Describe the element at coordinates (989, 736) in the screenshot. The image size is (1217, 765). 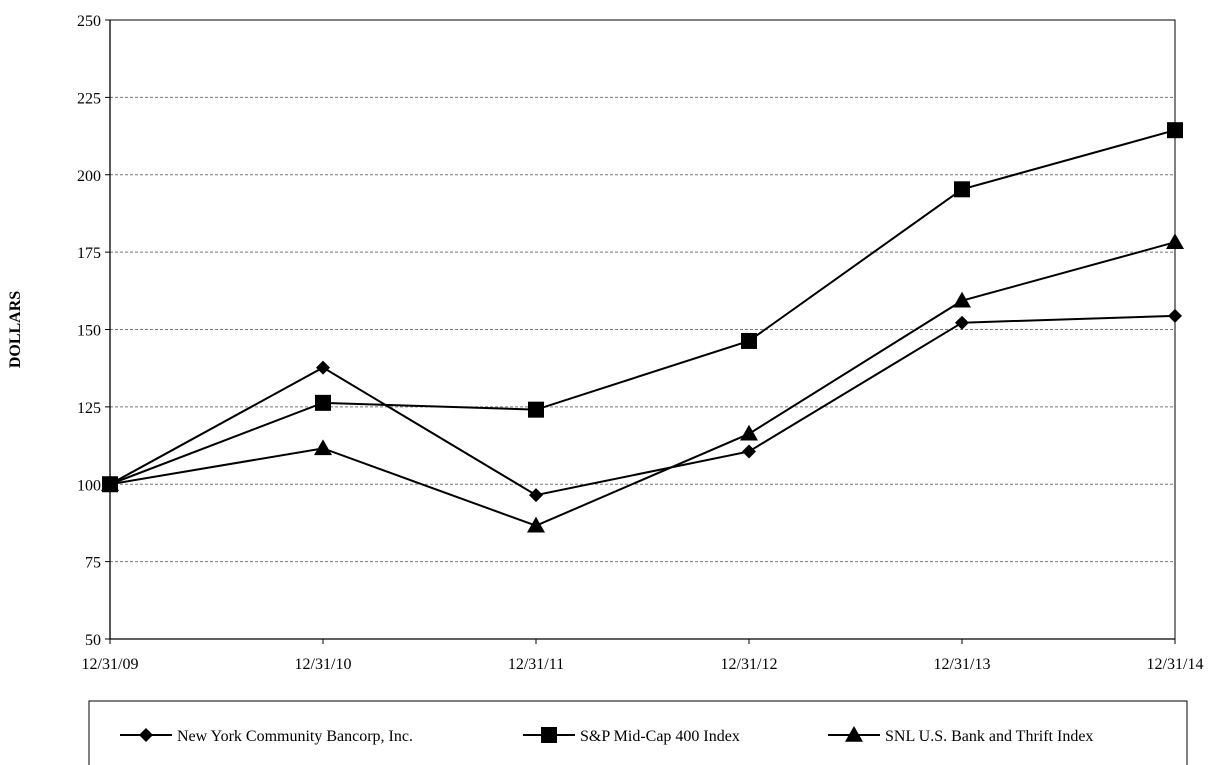
I see `legend-label: SNL U.S. Bank and Thrift Index` at that location.